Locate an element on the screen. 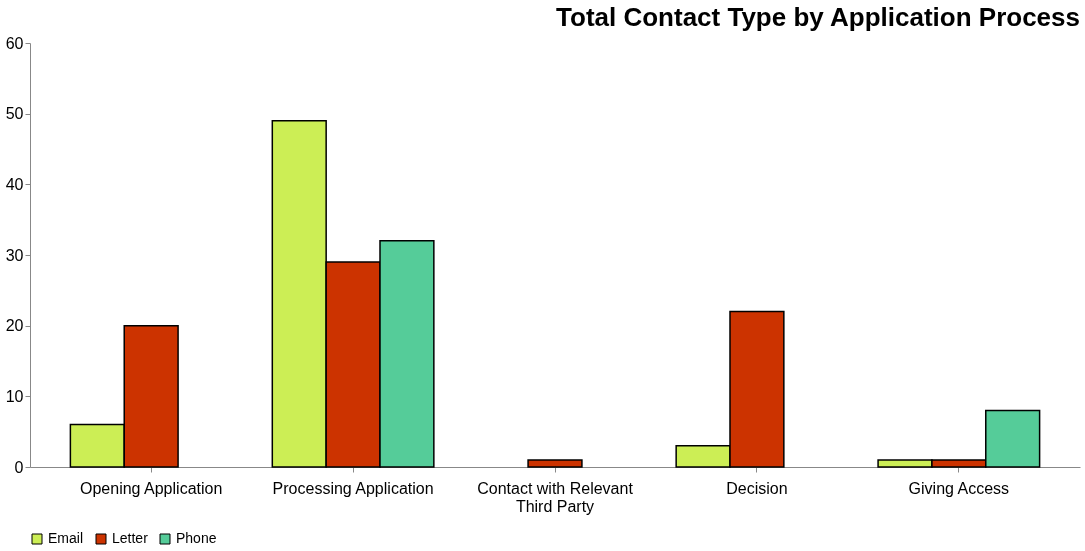  x-tick-label: Giving Access is located at coordinates (959, 488).